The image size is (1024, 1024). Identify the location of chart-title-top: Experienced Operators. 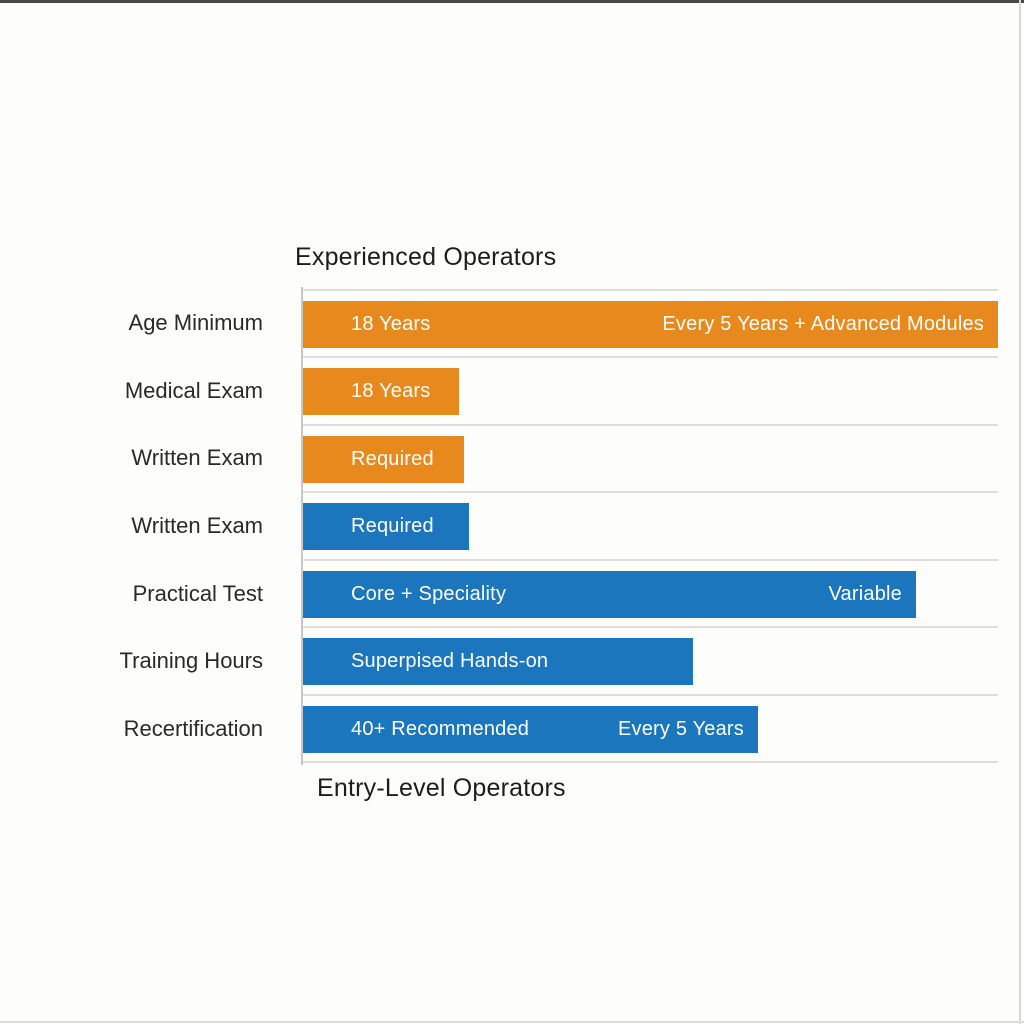
(426, 257).